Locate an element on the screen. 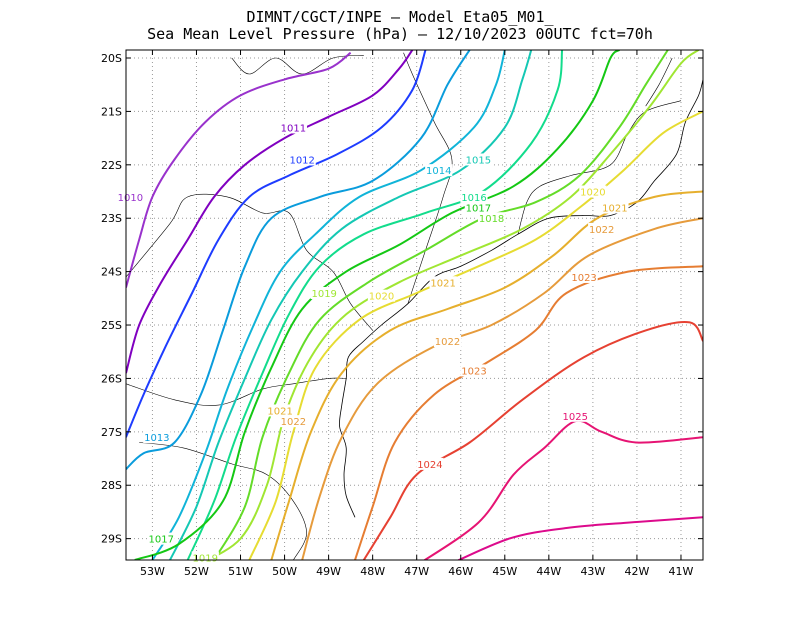  lon-tick-label: 48W is located at coordinates (372, 571).